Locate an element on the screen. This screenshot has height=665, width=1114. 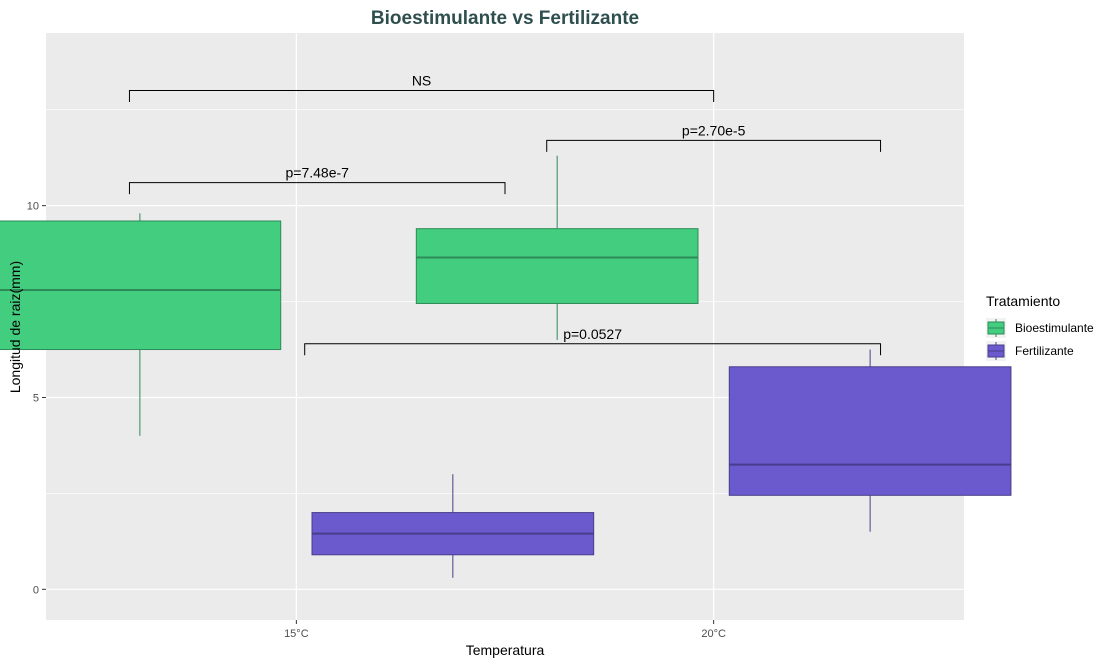
bracket-label: p=7.48e-7 is located at coordinates (318, 173).